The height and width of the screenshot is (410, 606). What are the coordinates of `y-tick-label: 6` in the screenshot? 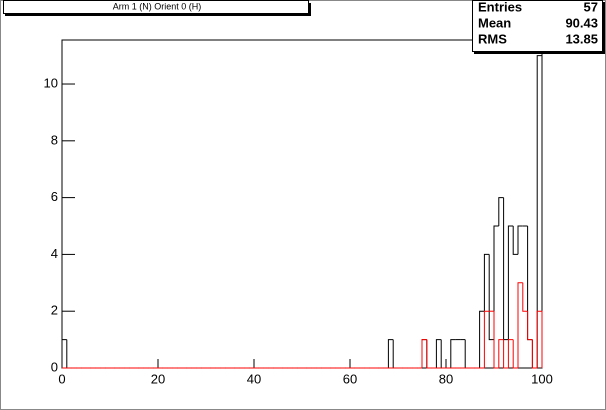 It's located at (54, 196).